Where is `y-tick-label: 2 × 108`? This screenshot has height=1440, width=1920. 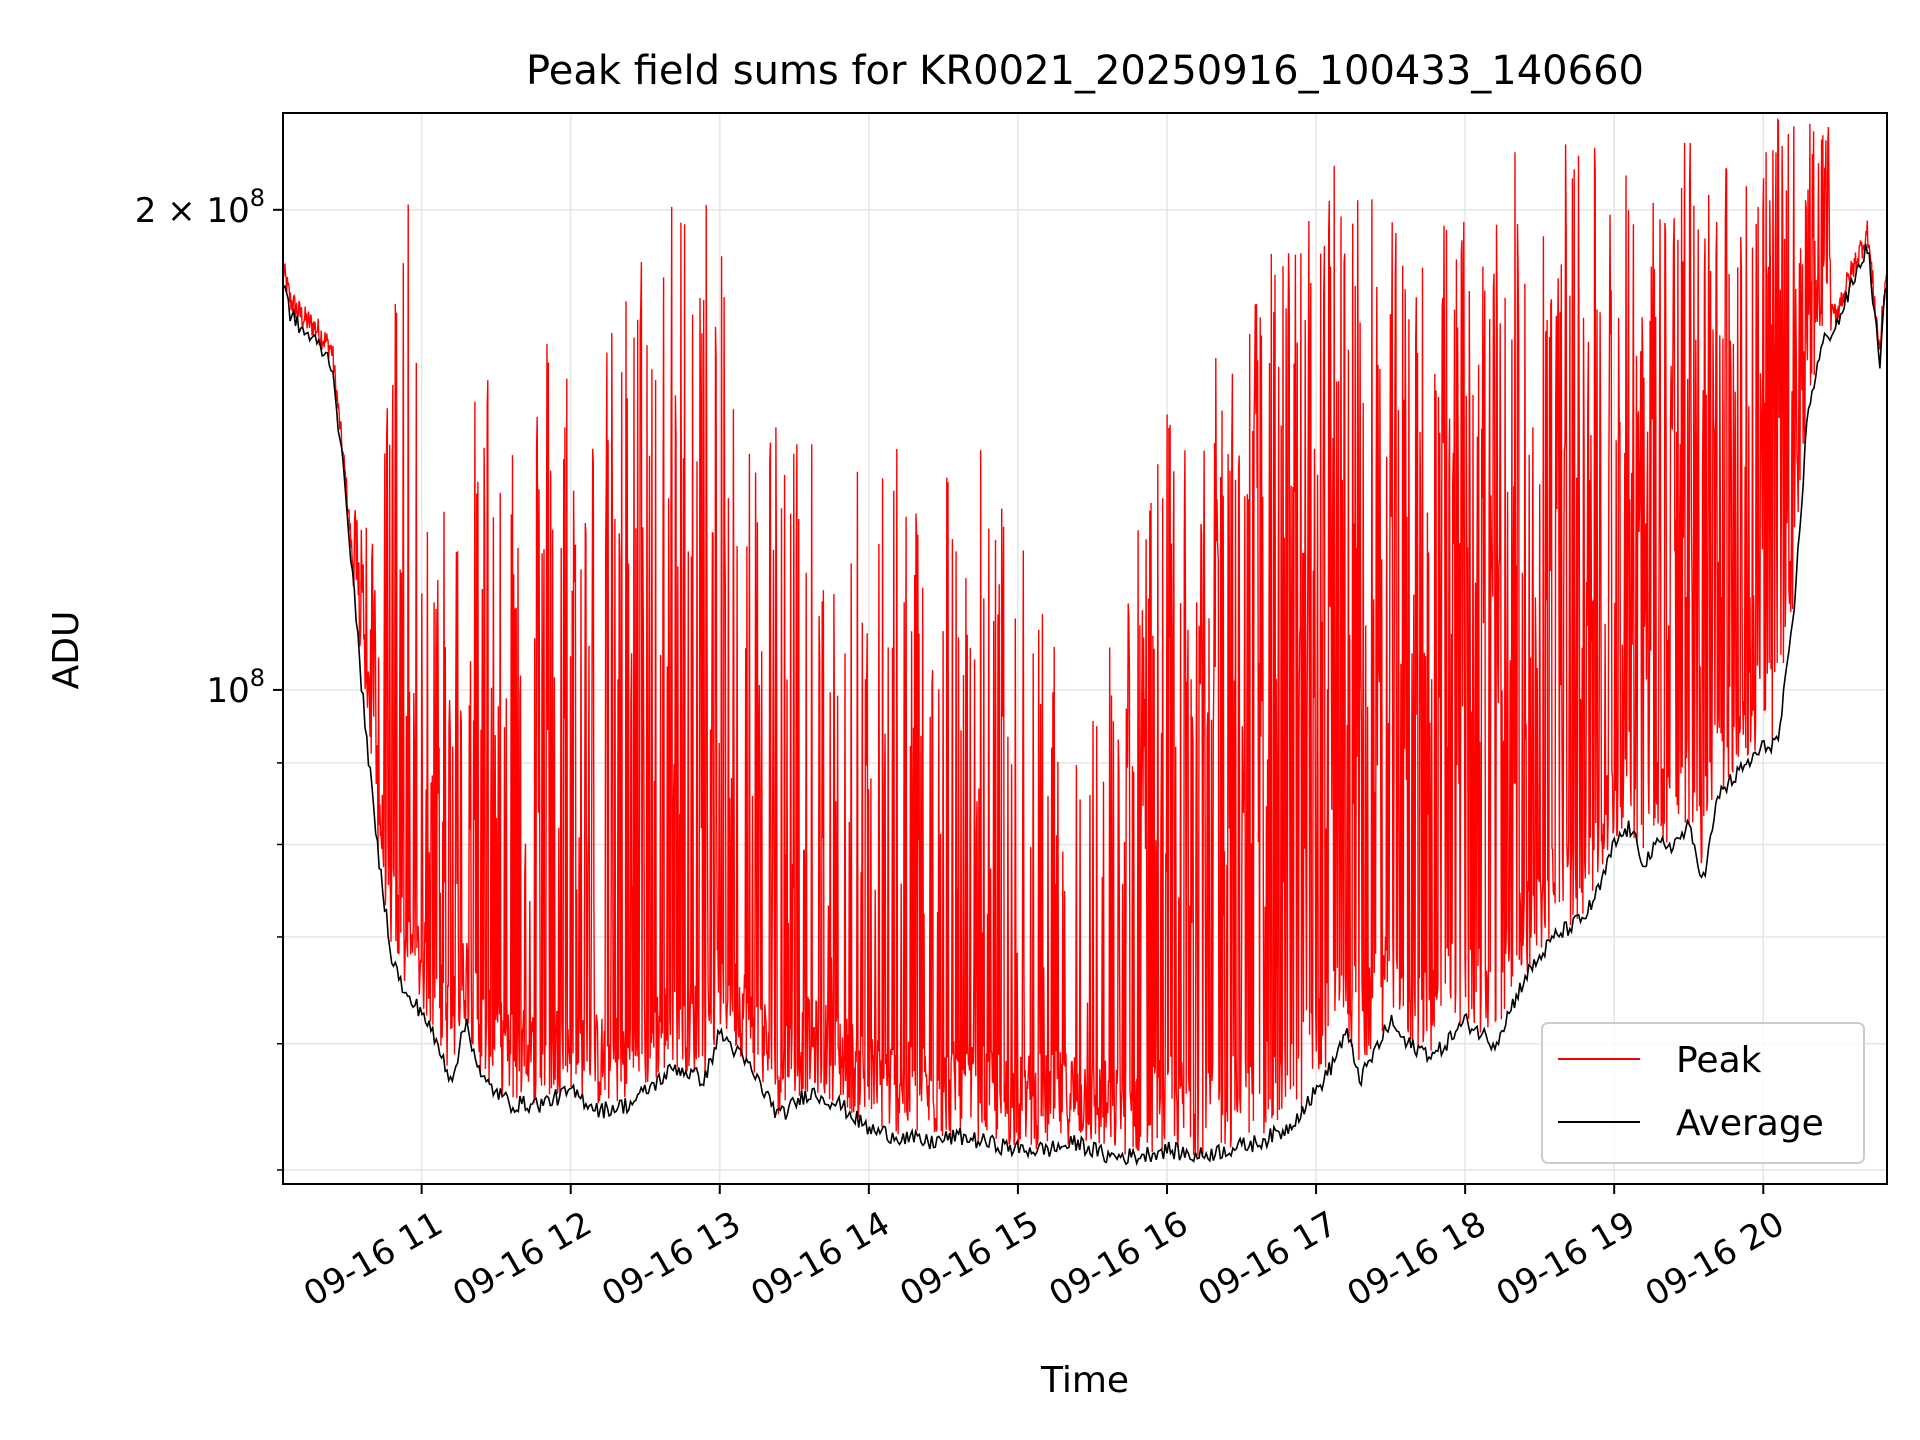
y-tick-label: 2 × 108 is located at coordinates (200, 207).